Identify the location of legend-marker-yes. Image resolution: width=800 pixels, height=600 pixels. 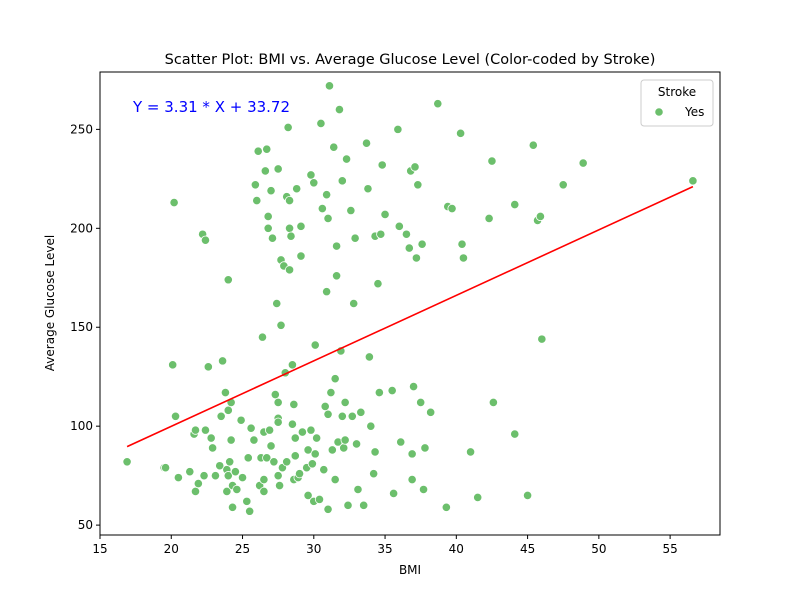
(659, 112).